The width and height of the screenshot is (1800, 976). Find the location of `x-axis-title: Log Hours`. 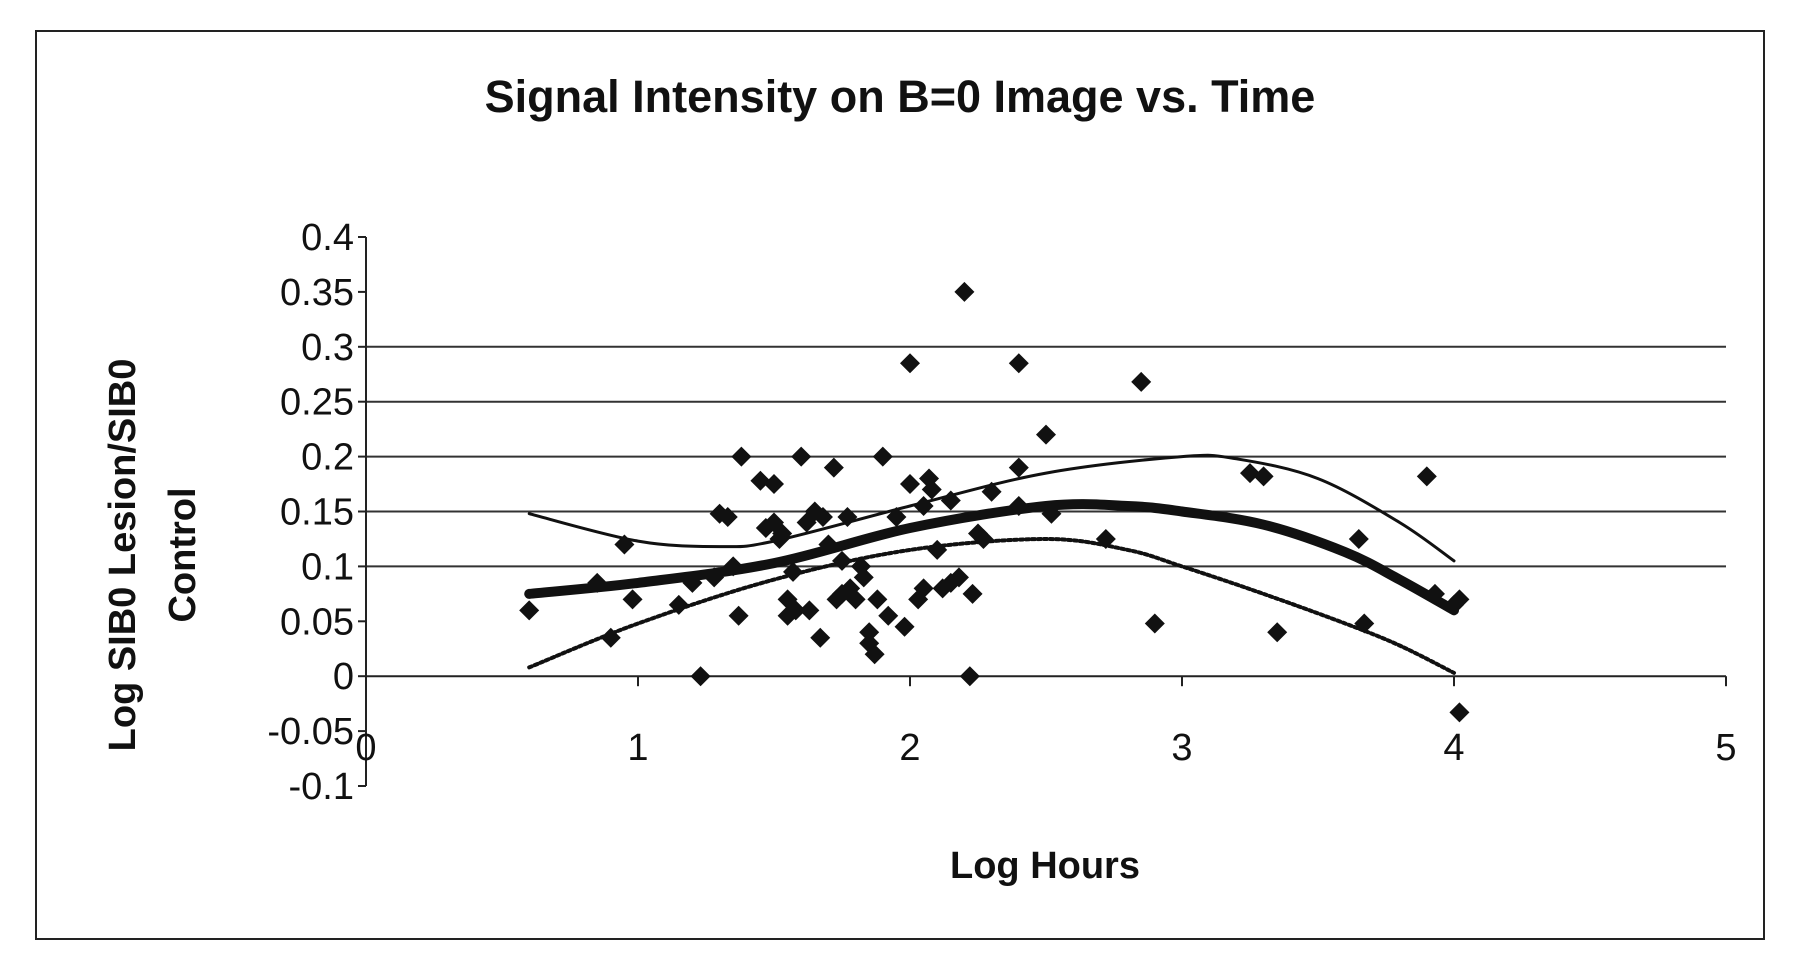

x-axis-title: Log Hours is located at coordinates (1045, 866).